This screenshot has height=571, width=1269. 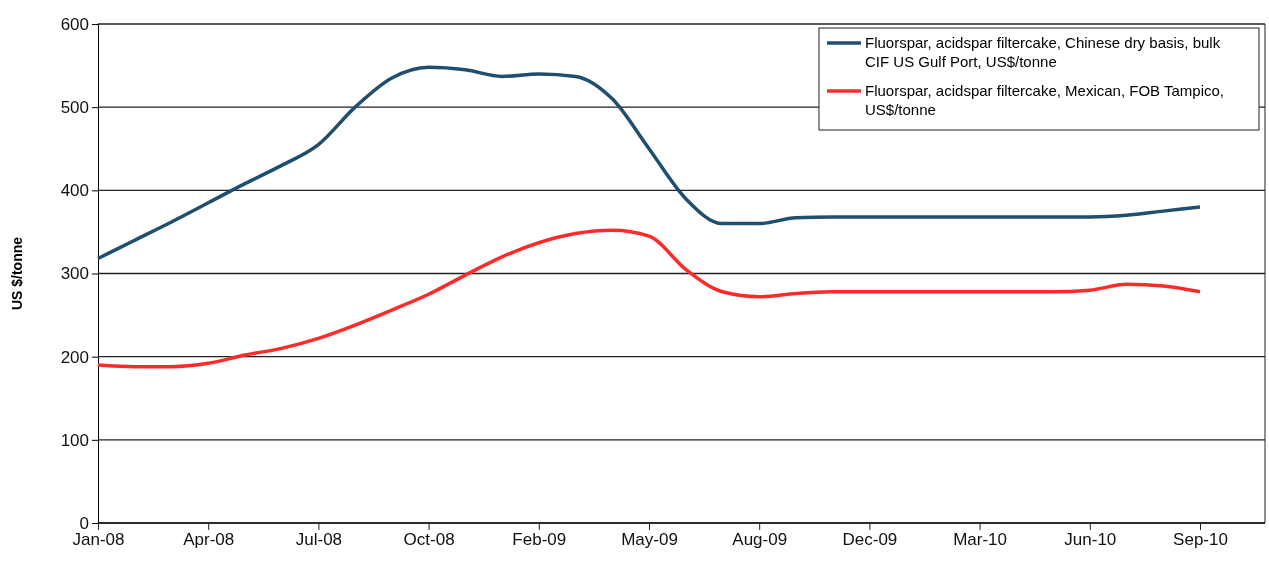 What do you see at coordinates (649, 539) in the screenshot?
I see `x-tick-label: May-09` at bounding box center [649, 539].